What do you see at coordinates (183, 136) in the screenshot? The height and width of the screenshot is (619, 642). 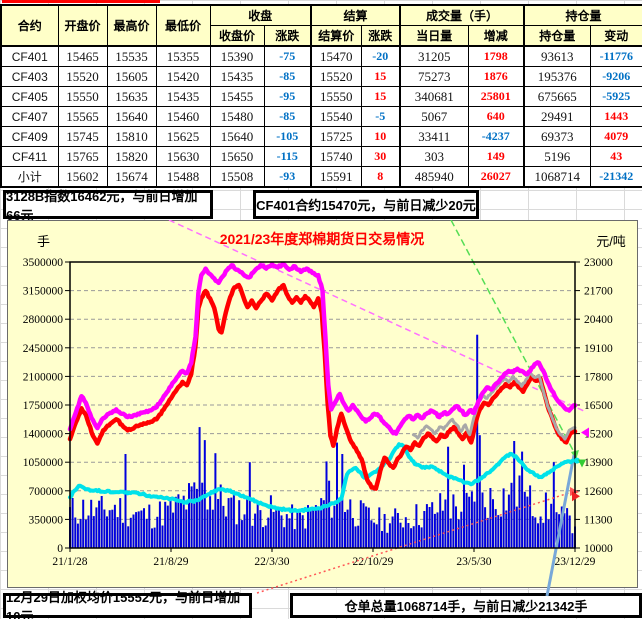 I see `value-cell: 15625` at bounding box center [183, 136].